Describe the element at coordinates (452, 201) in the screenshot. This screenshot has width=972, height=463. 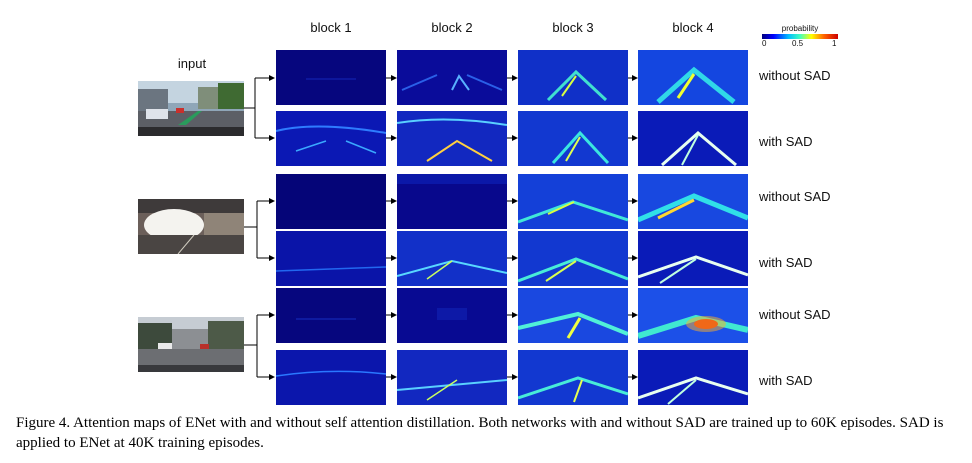
I see `attention-map-r3-block2` at that location.